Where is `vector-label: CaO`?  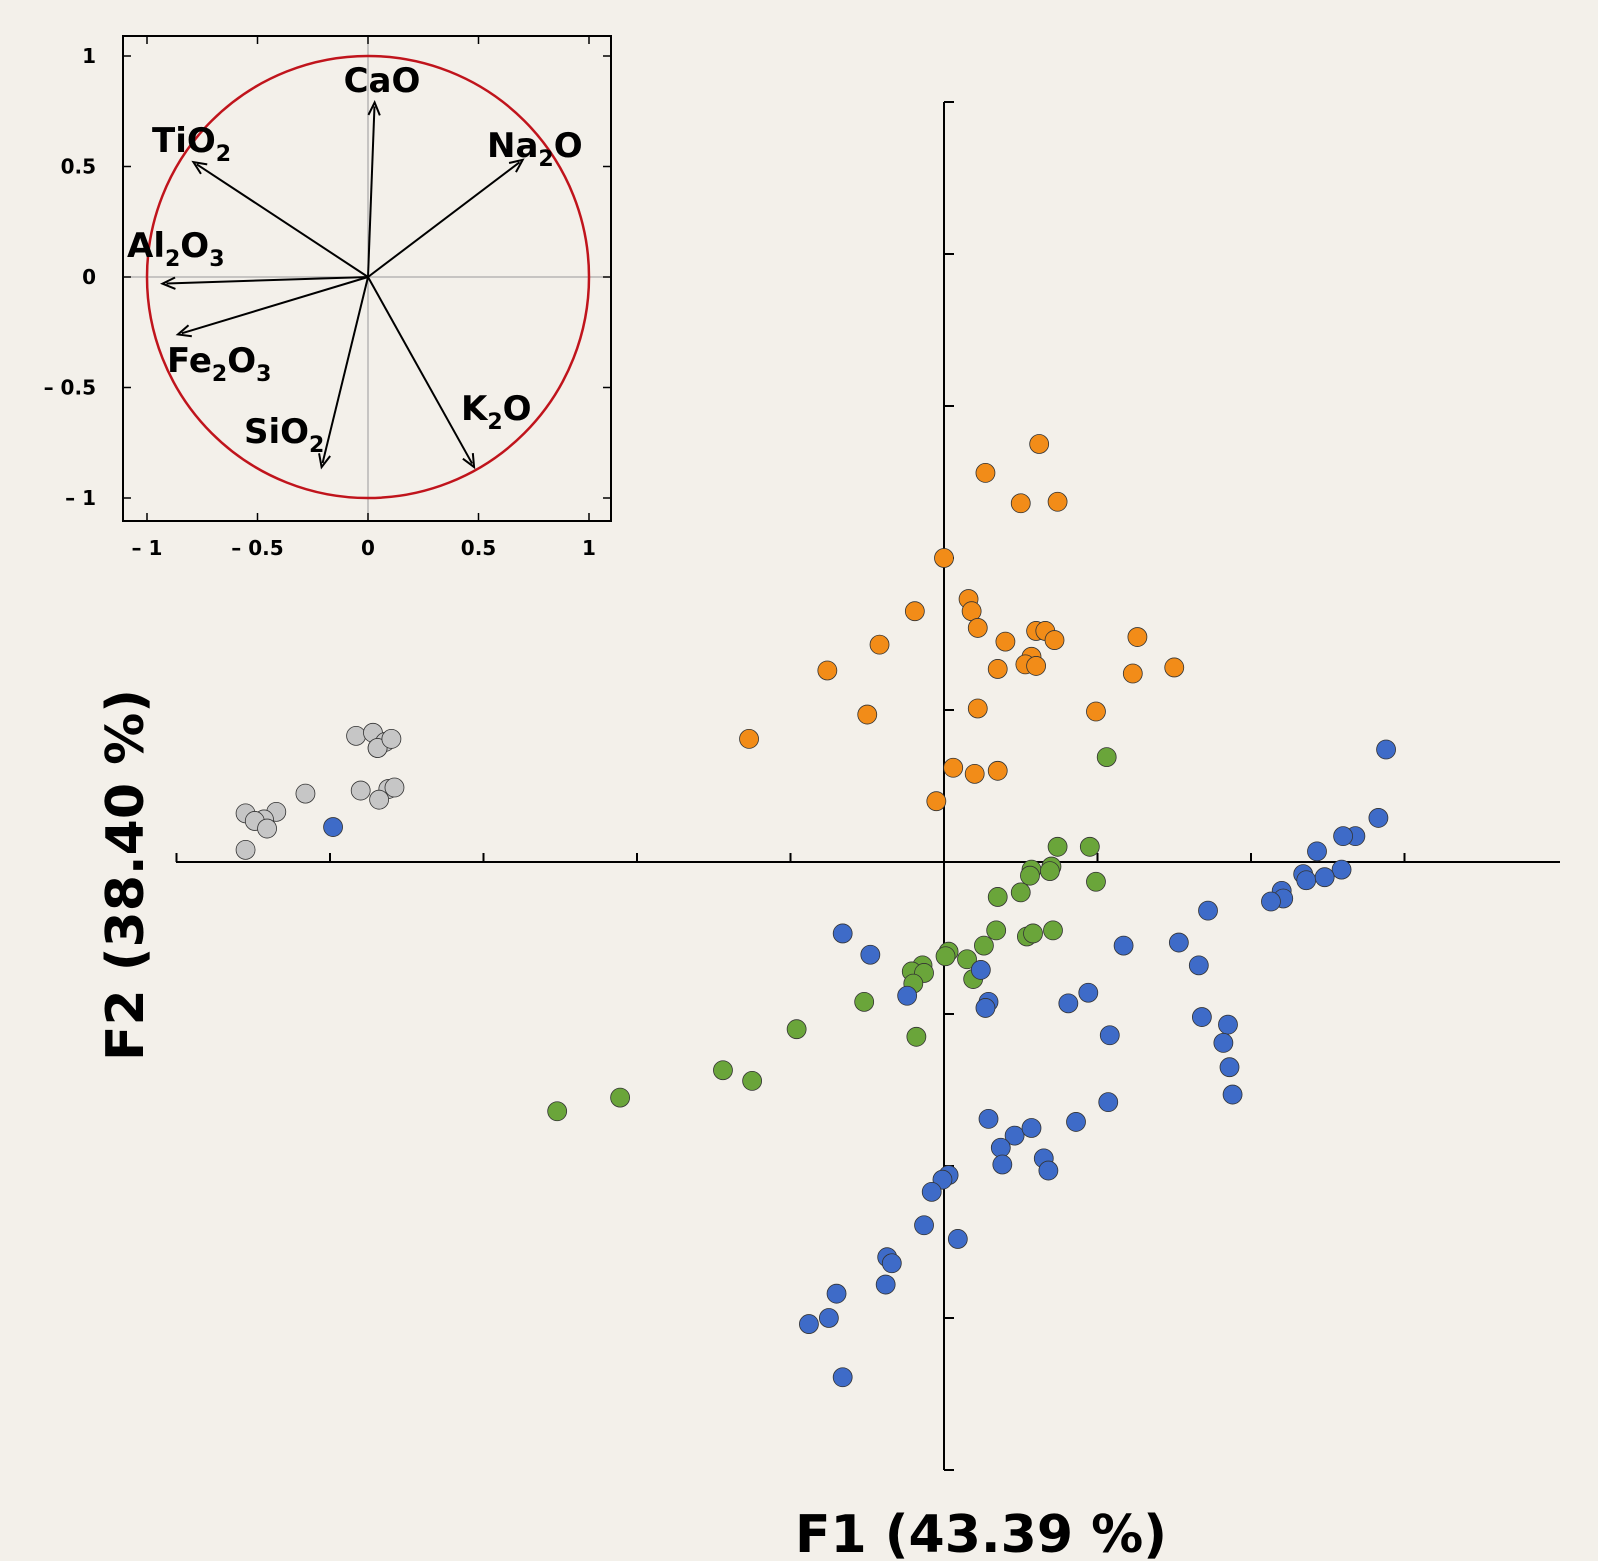 vector-label: CaO is located at coordinates (382, 81).